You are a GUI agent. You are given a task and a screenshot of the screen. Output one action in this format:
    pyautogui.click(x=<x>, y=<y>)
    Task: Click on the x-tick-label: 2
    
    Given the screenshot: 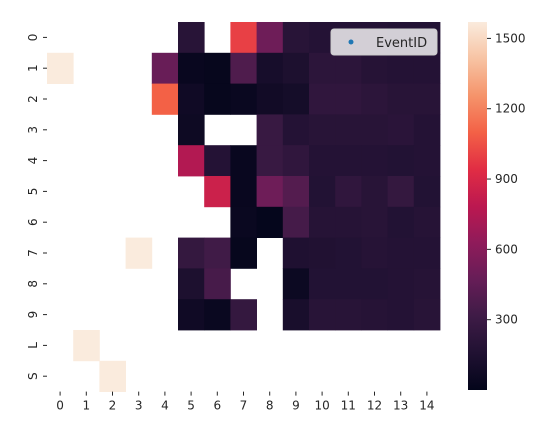 What is the action you would take?
    pyautogui.click(x=113, y=406)
    